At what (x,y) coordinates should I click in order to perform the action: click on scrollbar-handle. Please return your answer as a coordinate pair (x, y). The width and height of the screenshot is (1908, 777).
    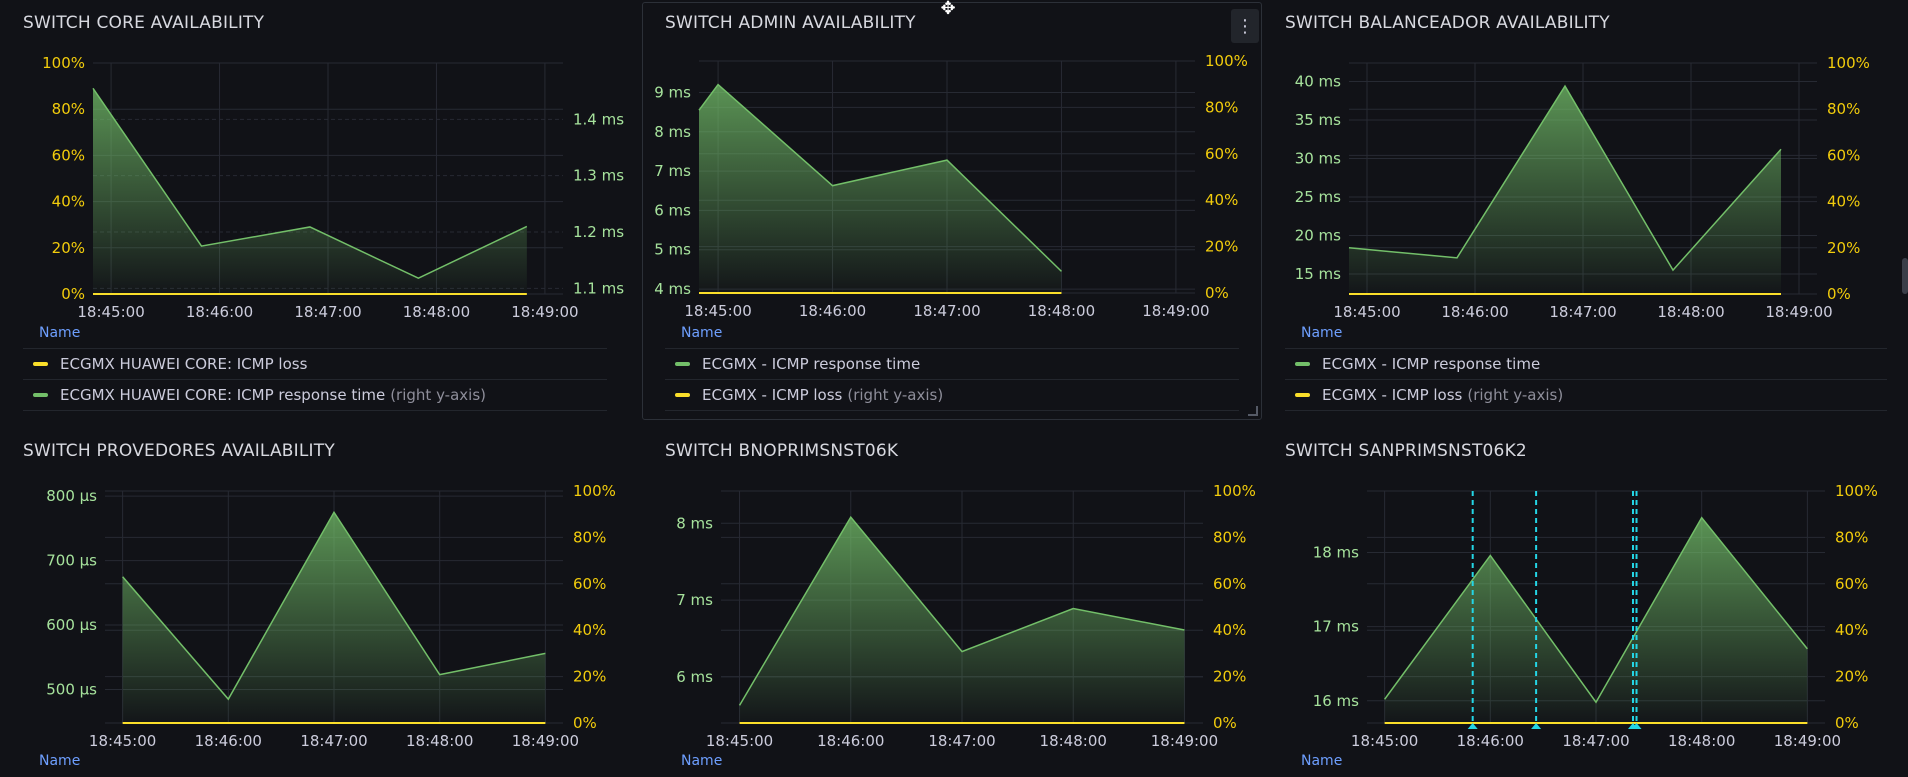
    Looking at the image, I should click on (1905, 276).